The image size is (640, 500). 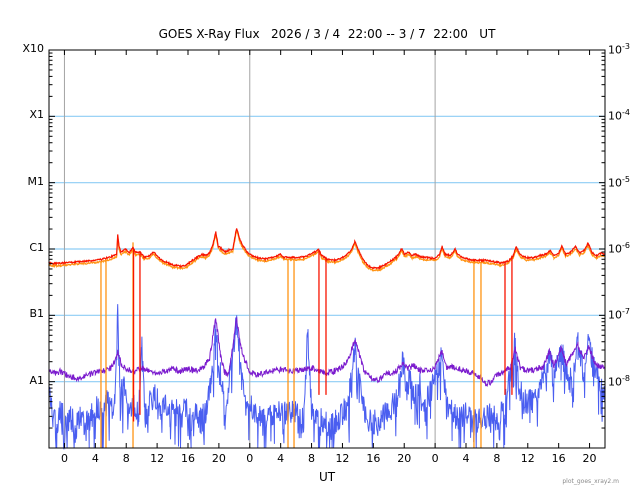 I want to click on flux-class-label: C1, so click(x=36, y=247).